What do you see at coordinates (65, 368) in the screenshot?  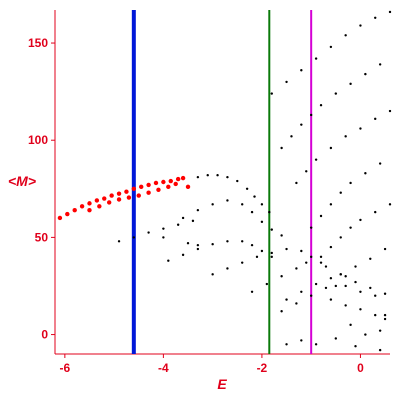 I see `x-tick-label-0: -6` at bounding box center [65, 368].